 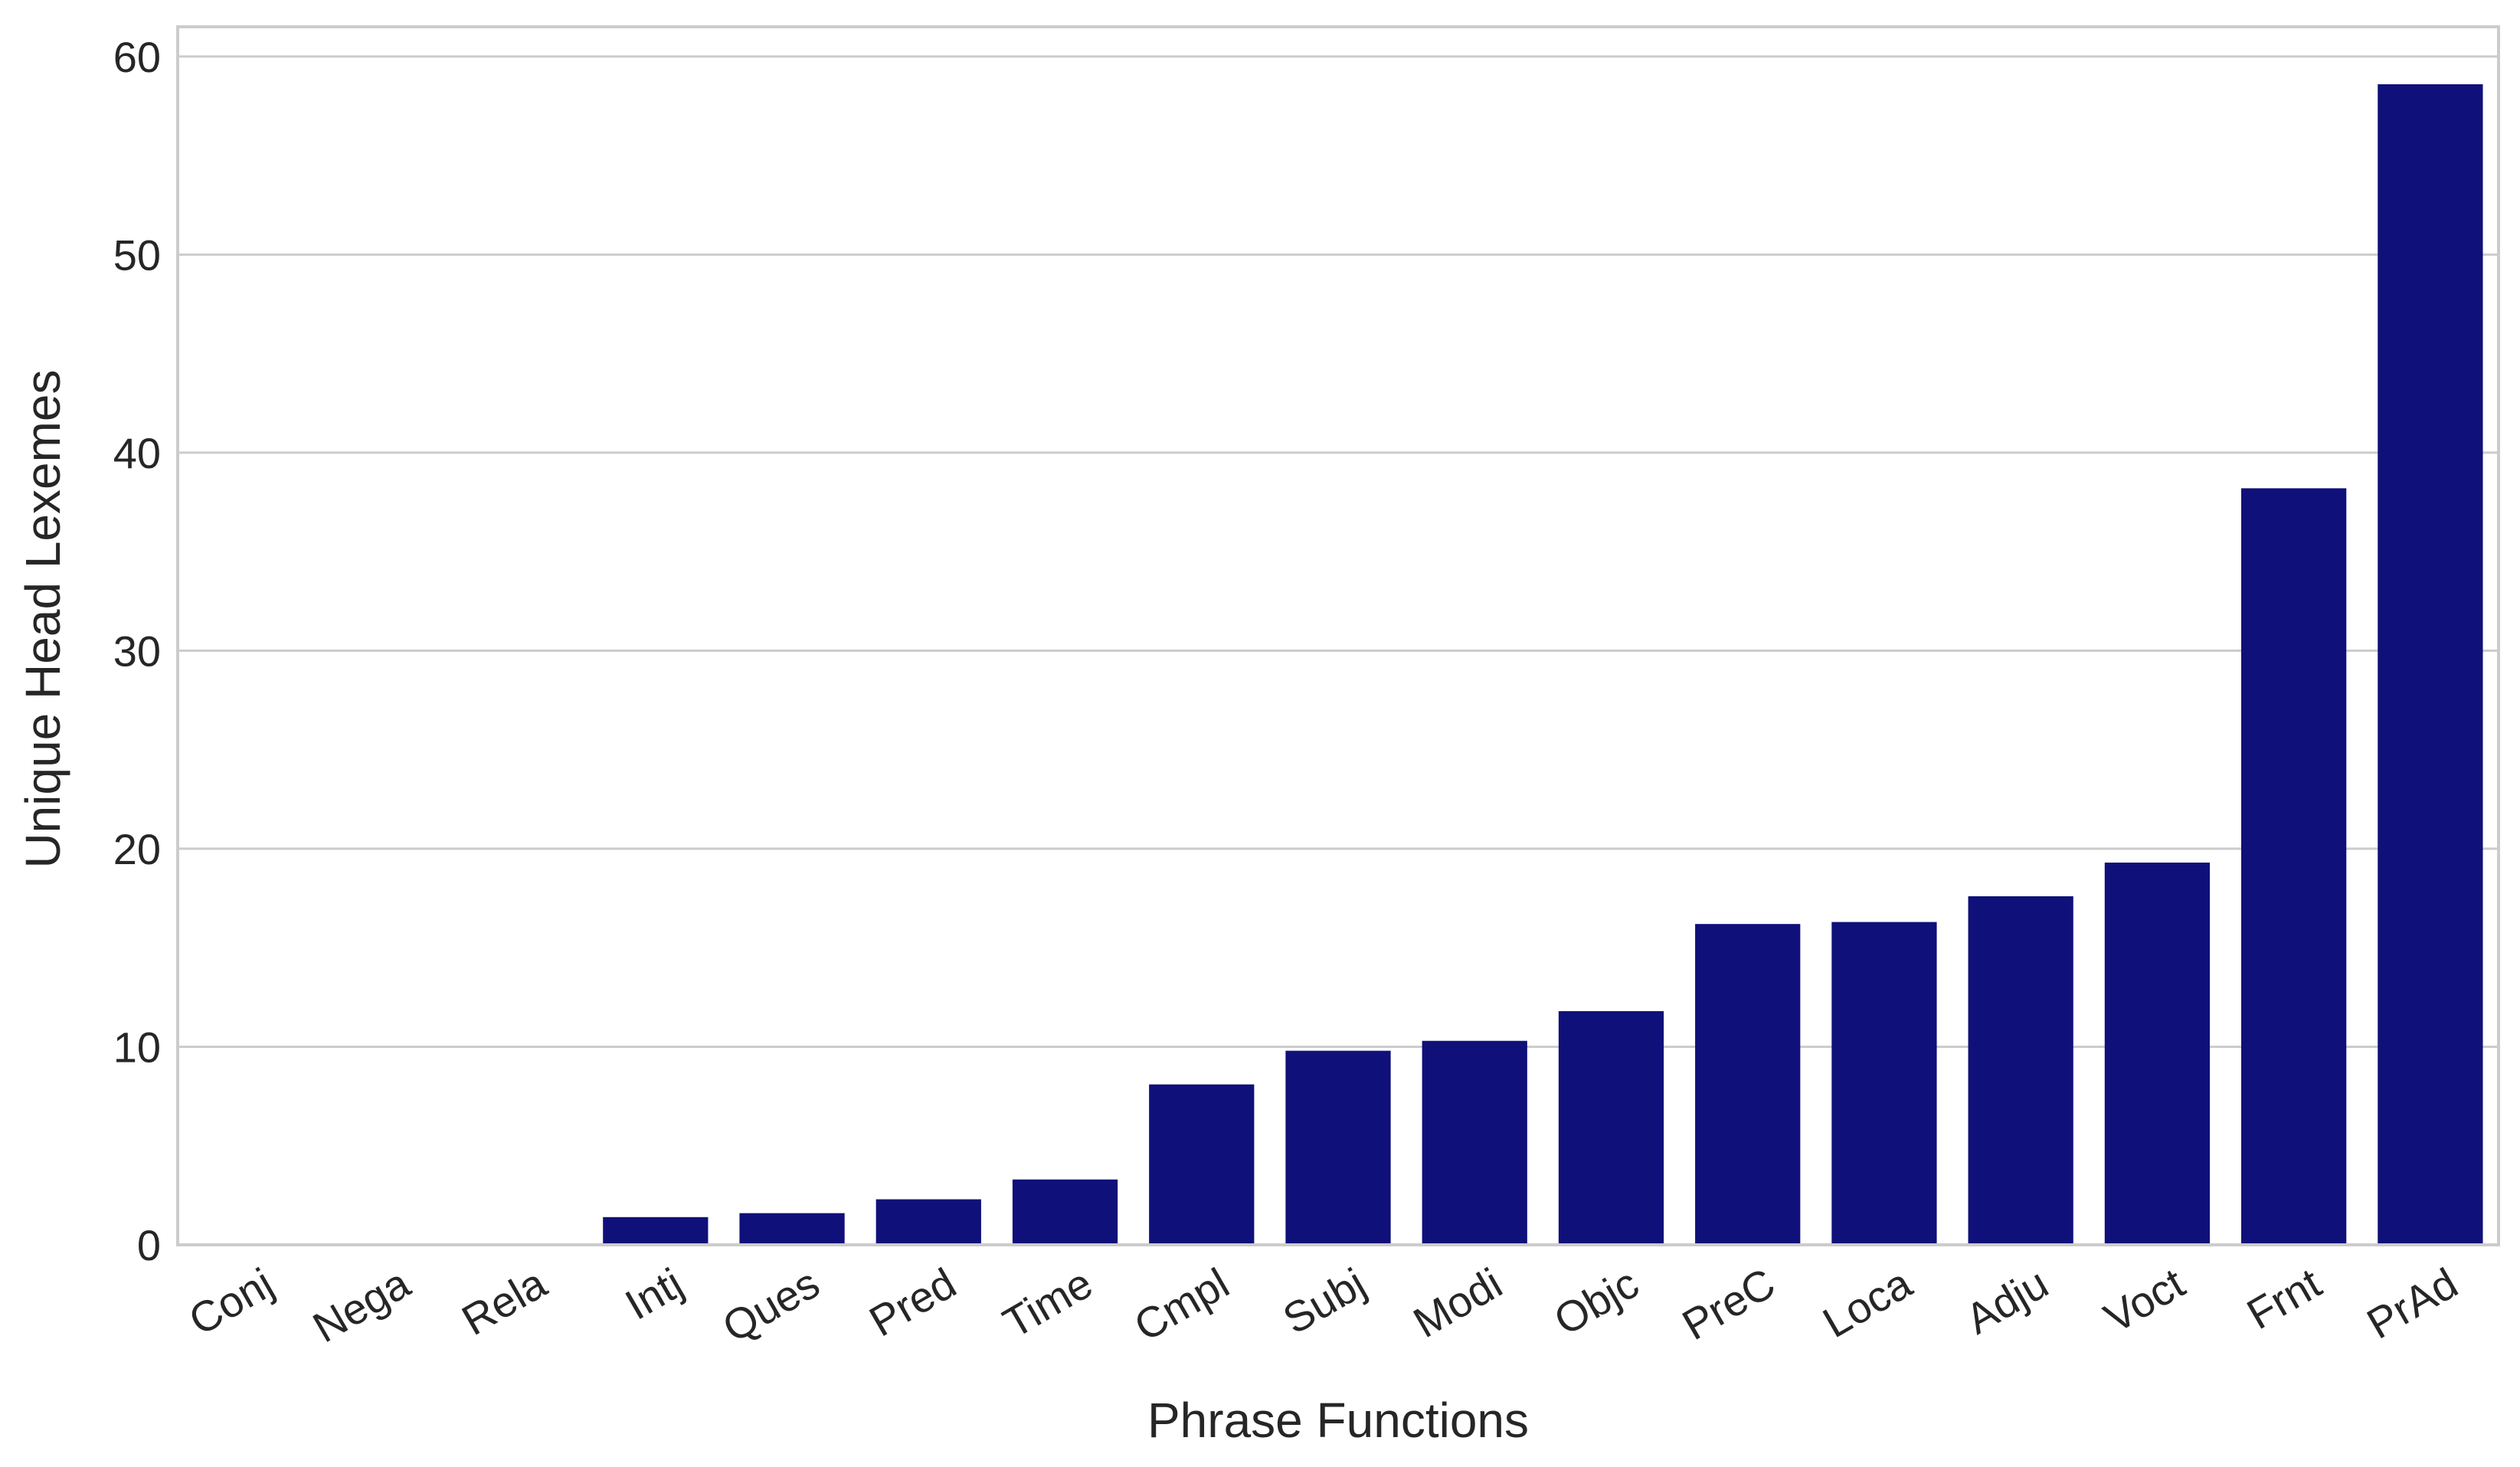 What do you see at coordinates (928, 1222) in the screenshot?
I see `bar-pred` at bounding box center [928, 1222].